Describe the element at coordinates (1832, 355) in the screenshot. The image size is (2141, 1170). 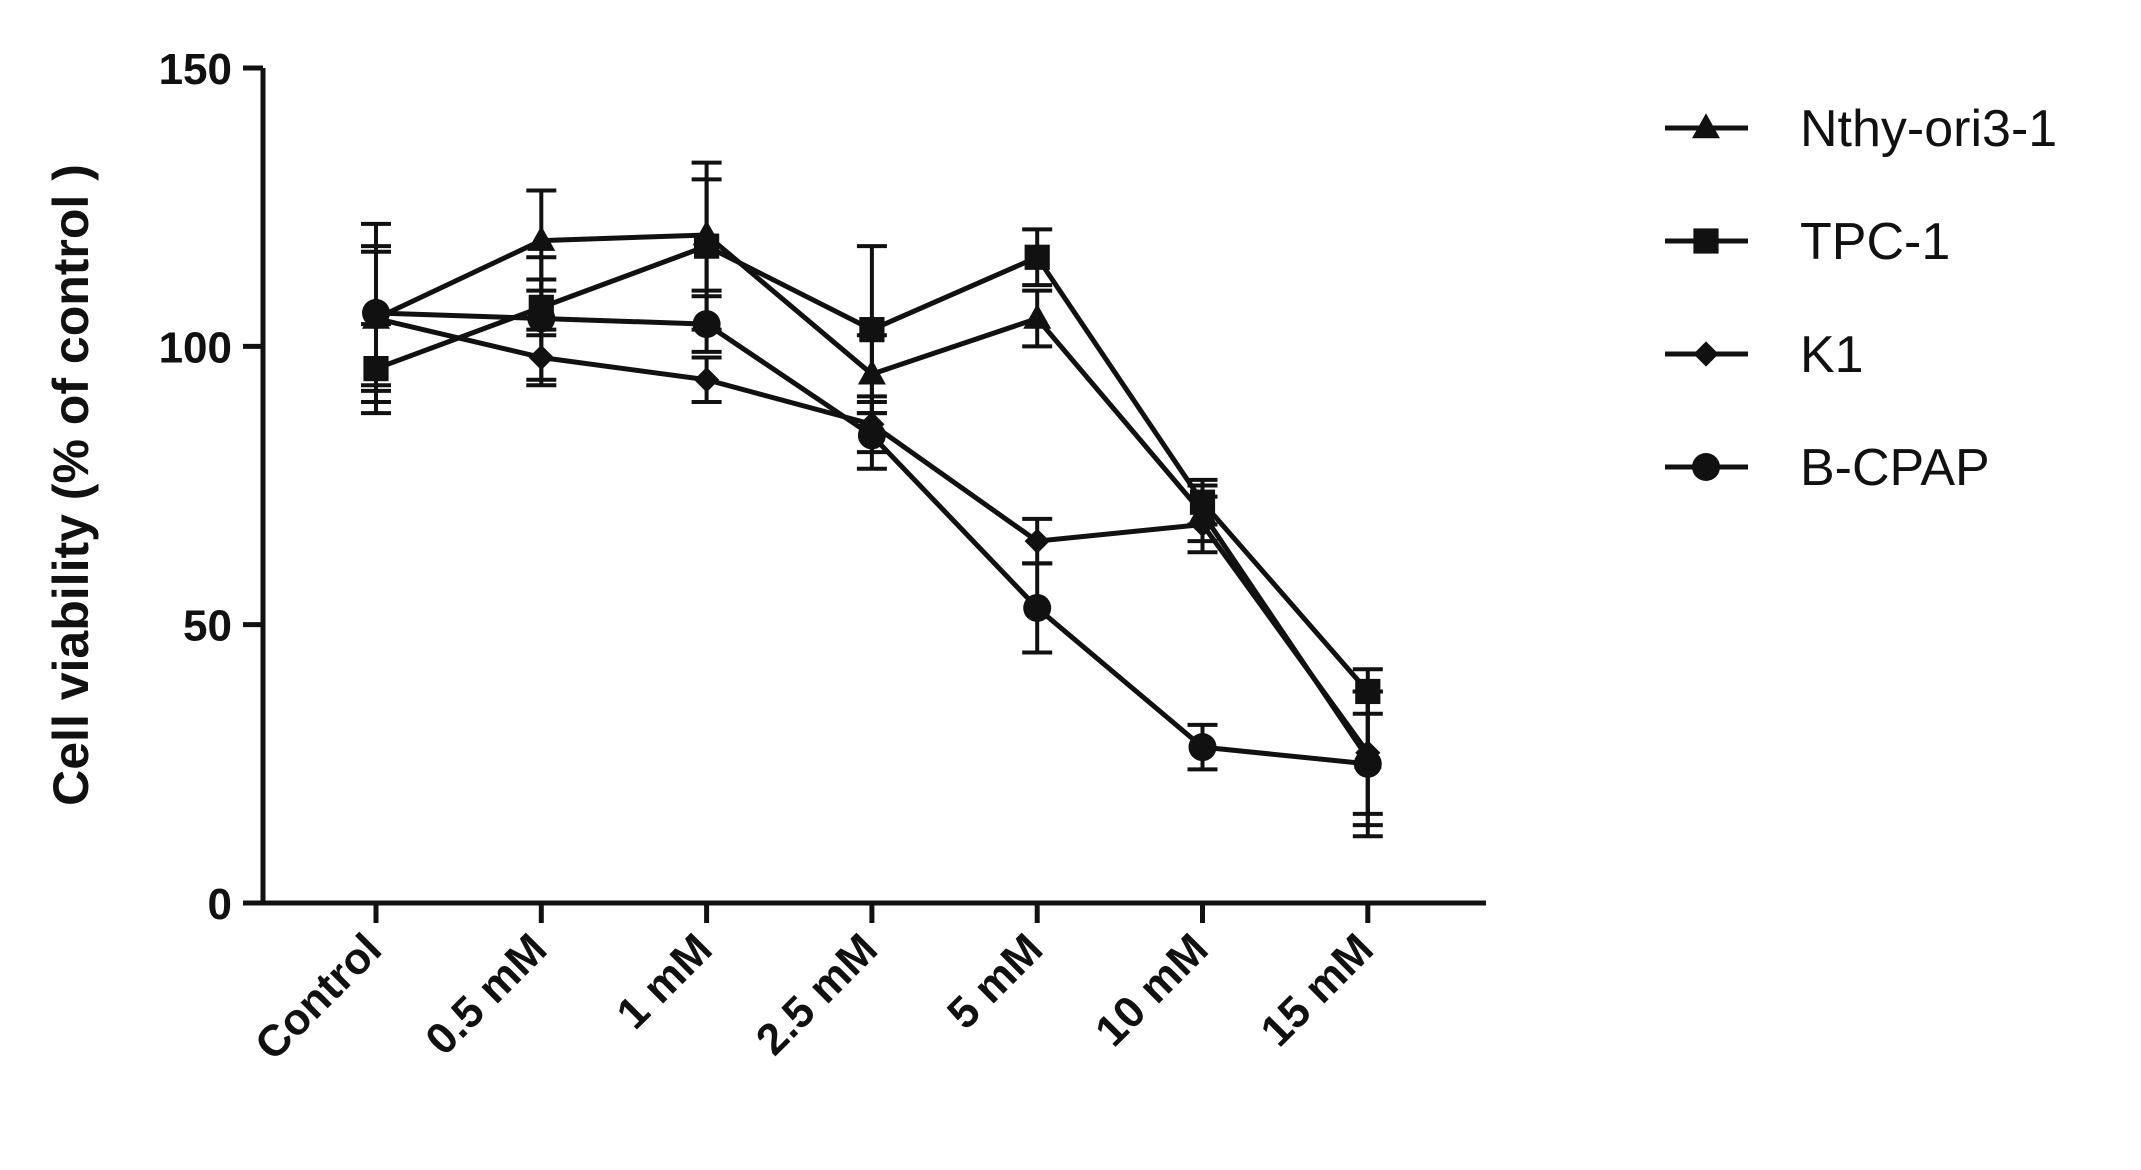
I see `legend-label: K1` at that location.